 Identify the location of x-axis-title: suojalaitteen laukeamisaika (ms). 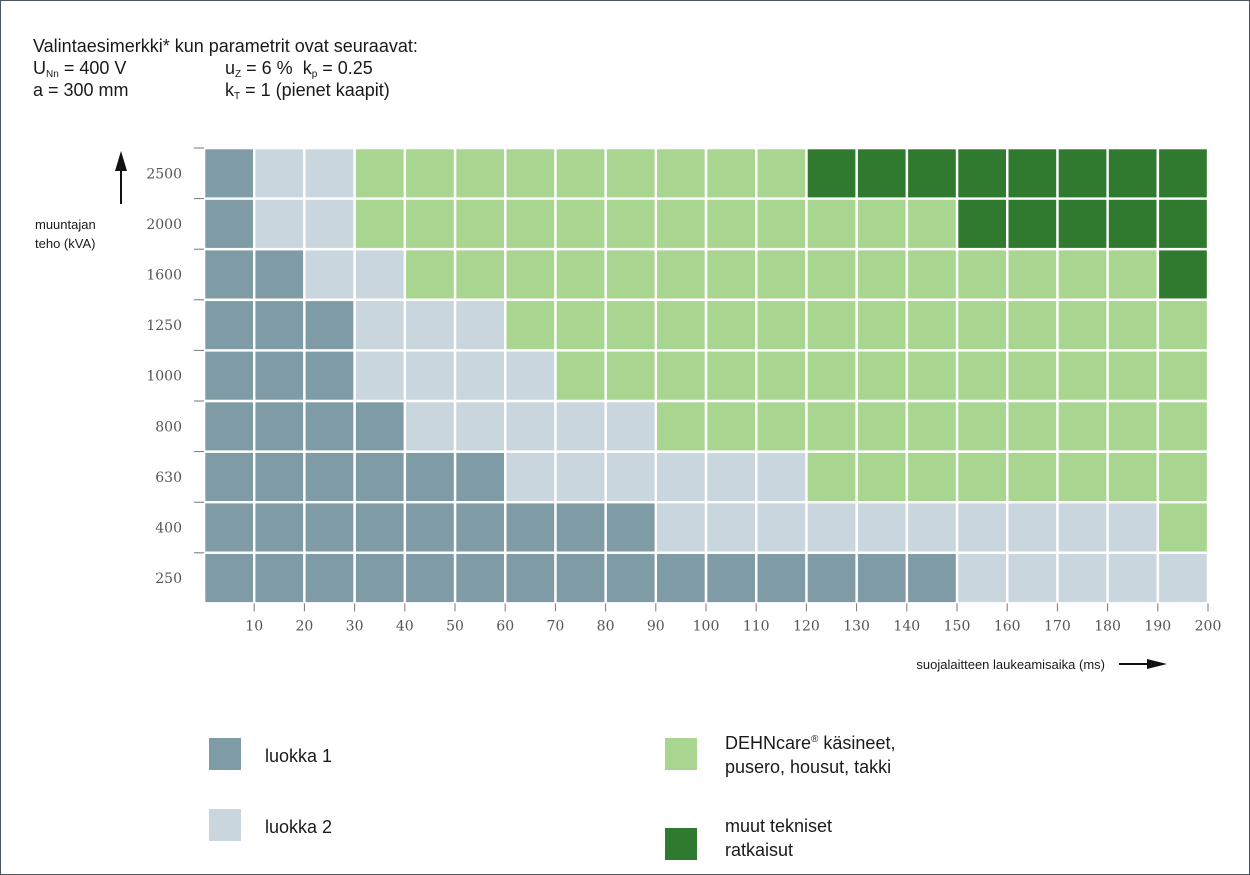
(1010, 664).